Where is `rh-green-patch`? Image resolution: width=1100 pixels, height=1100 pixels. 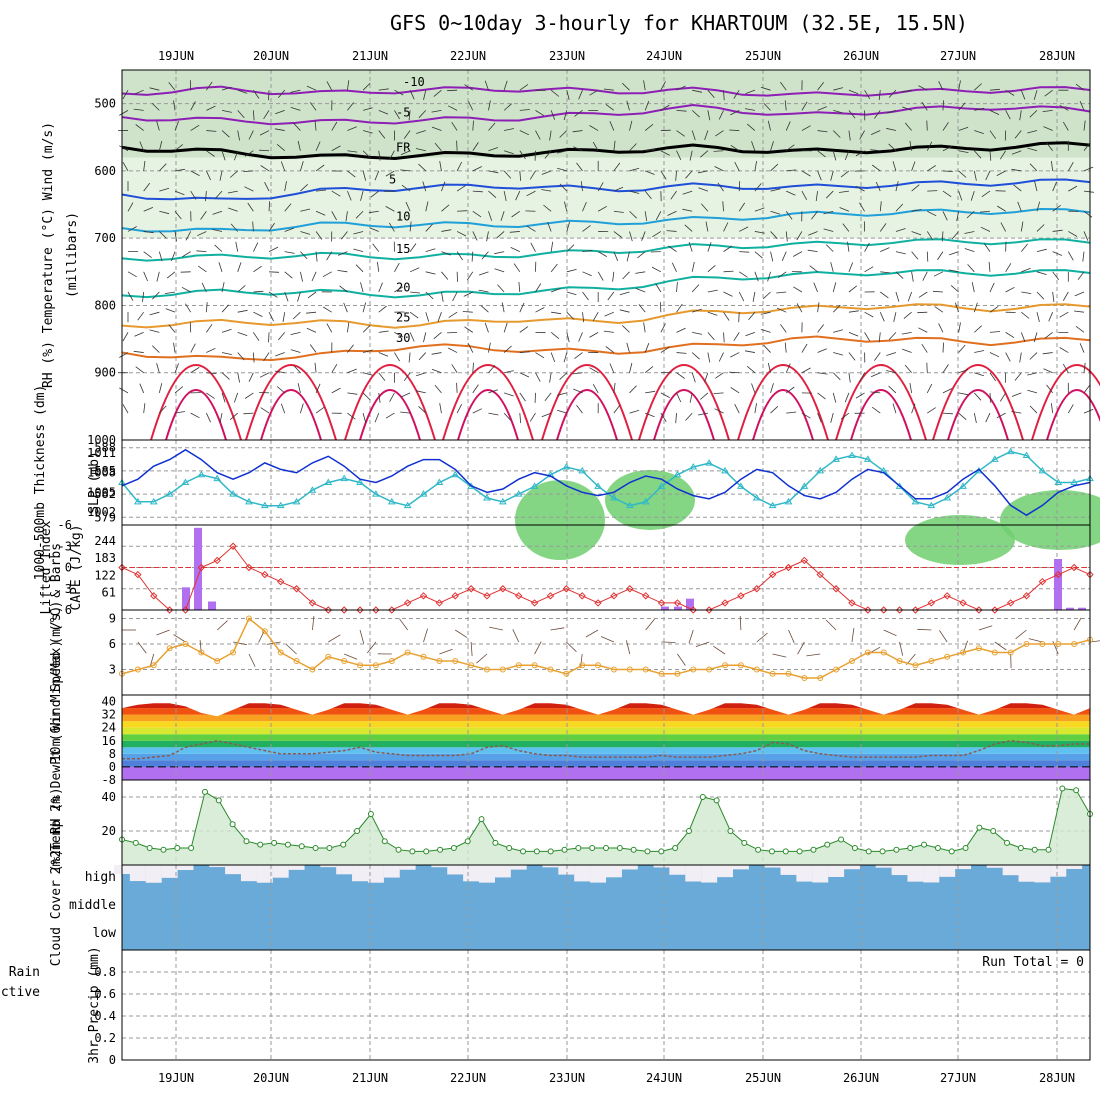 rh-green-patch is located at coordinates (1050, 520).